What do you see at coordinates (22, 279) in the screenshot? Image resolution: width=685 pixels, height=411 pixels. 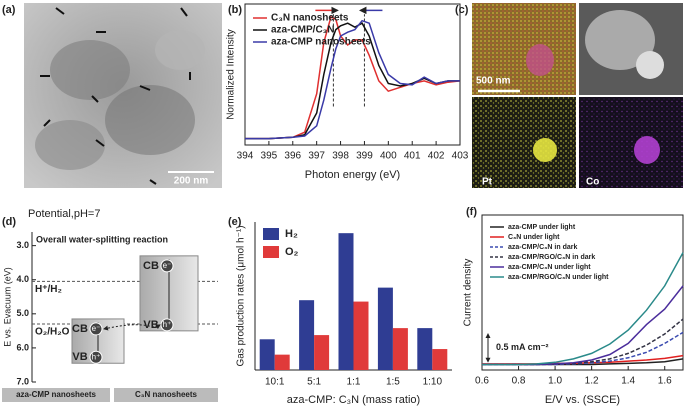 I see `y-tick-label: 4.0` at bounding box center [22, 279].